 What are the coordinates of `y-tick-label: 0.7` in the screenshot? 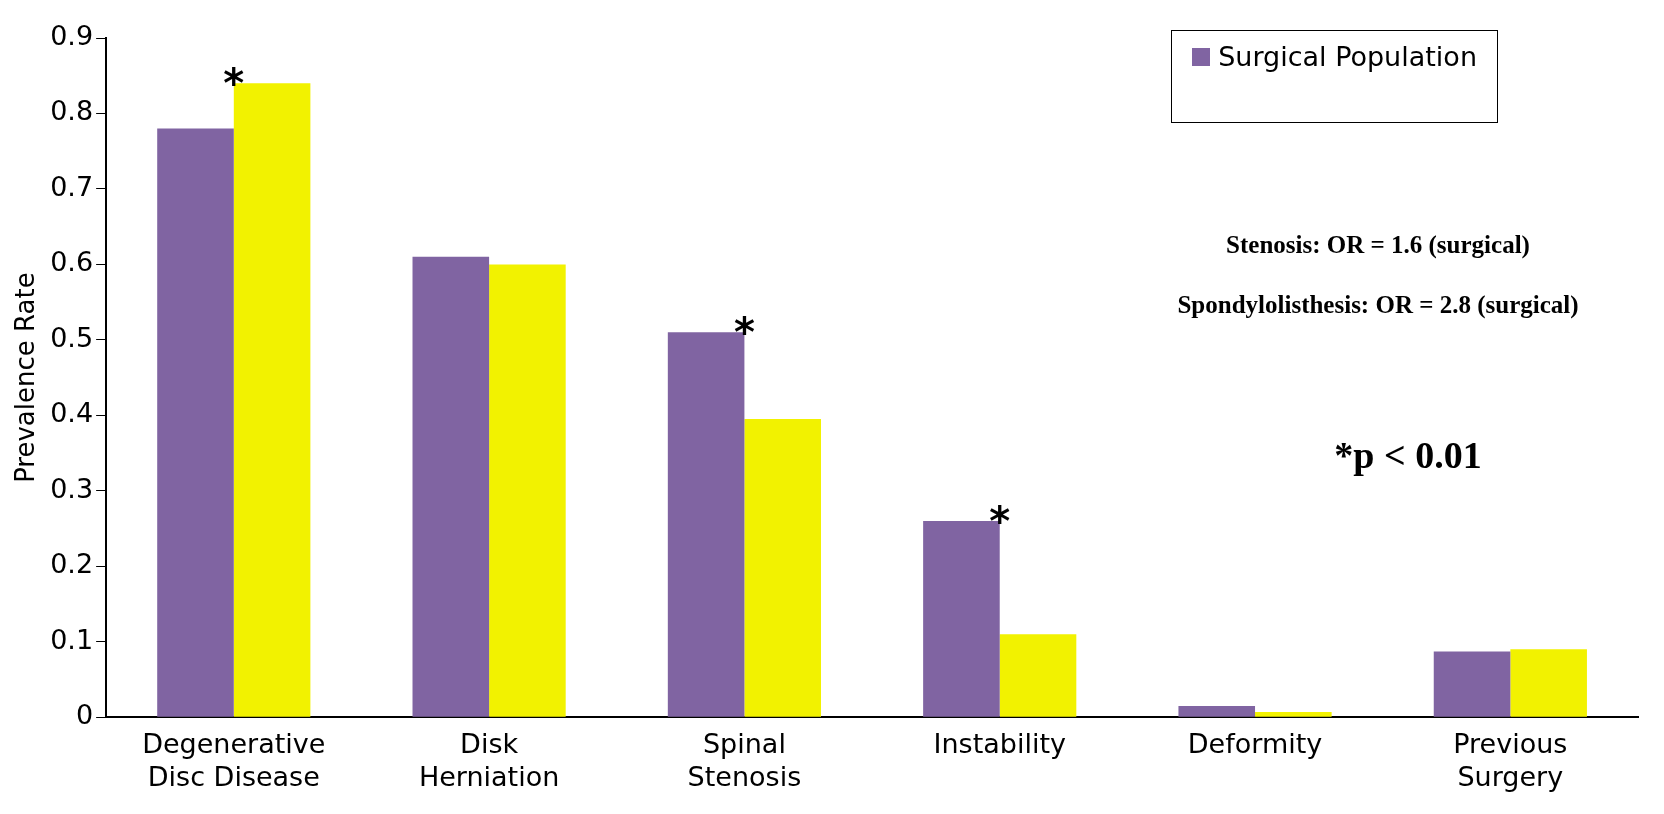 It's located at (72, 186).